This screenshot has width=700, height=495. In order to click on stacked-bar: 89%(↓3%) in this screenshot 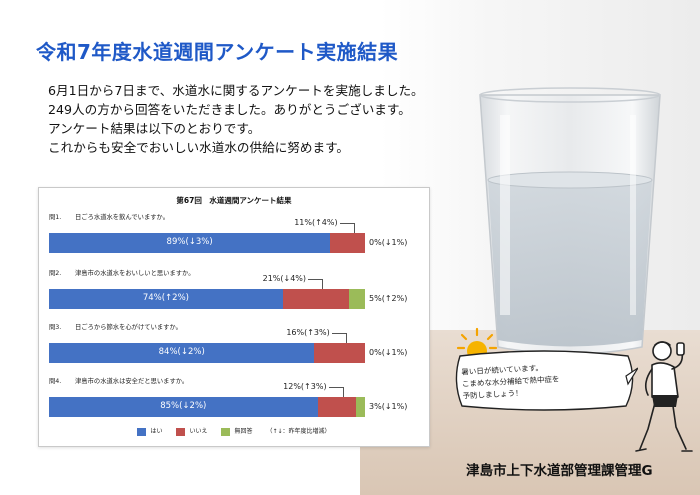, I will do `click(207, 243)`.